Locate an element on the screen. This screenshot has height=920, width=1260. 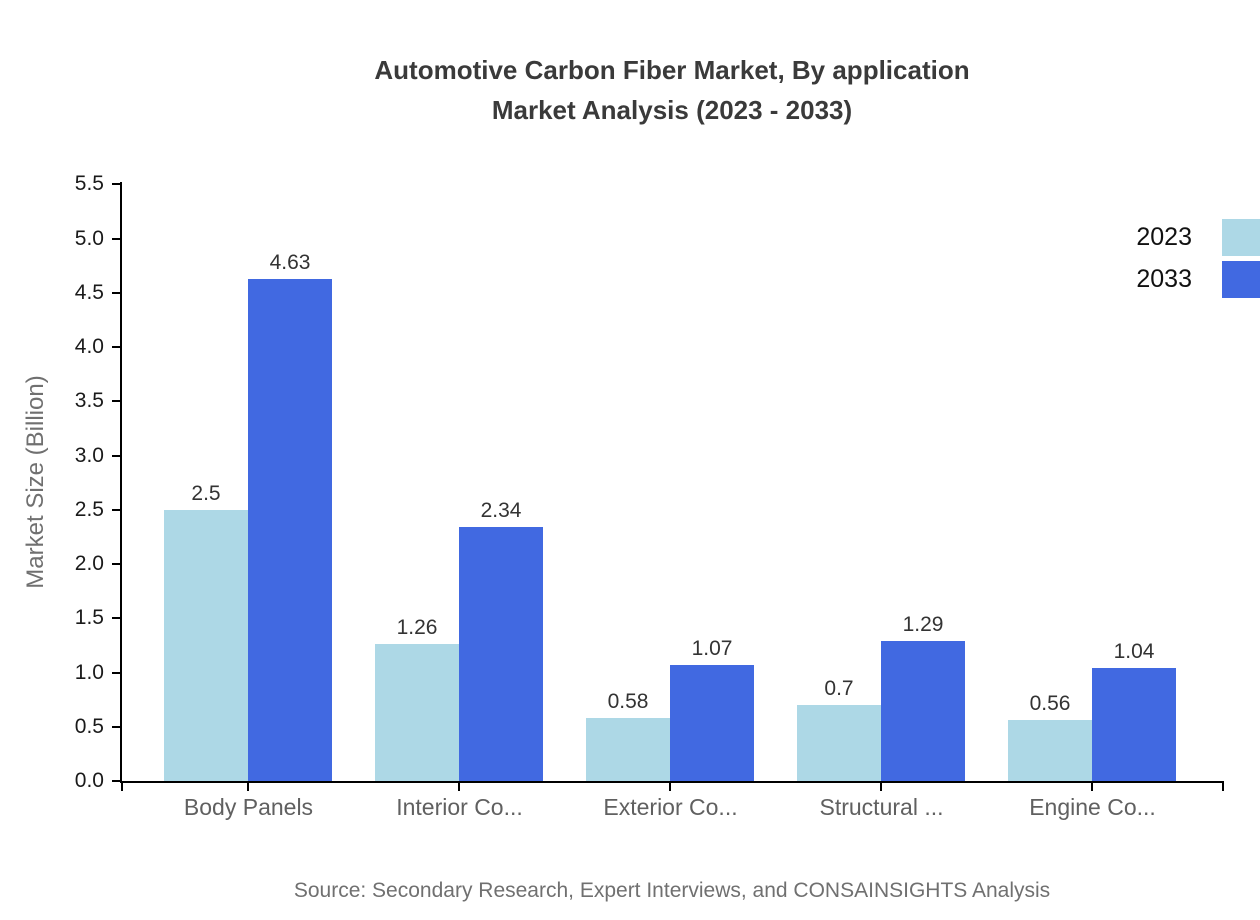
y-tick-label: 0.5 is located at coordinates (89, 726).